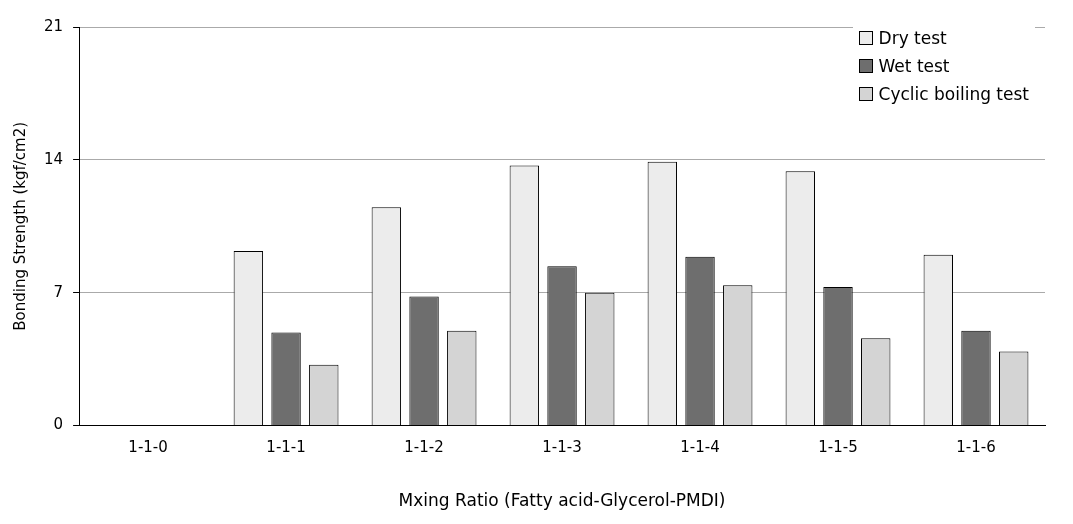  I want to click on x-axis-title: Mxing Ratio (Fatty acid-Glycerol-PMDI), so click(562, 500).